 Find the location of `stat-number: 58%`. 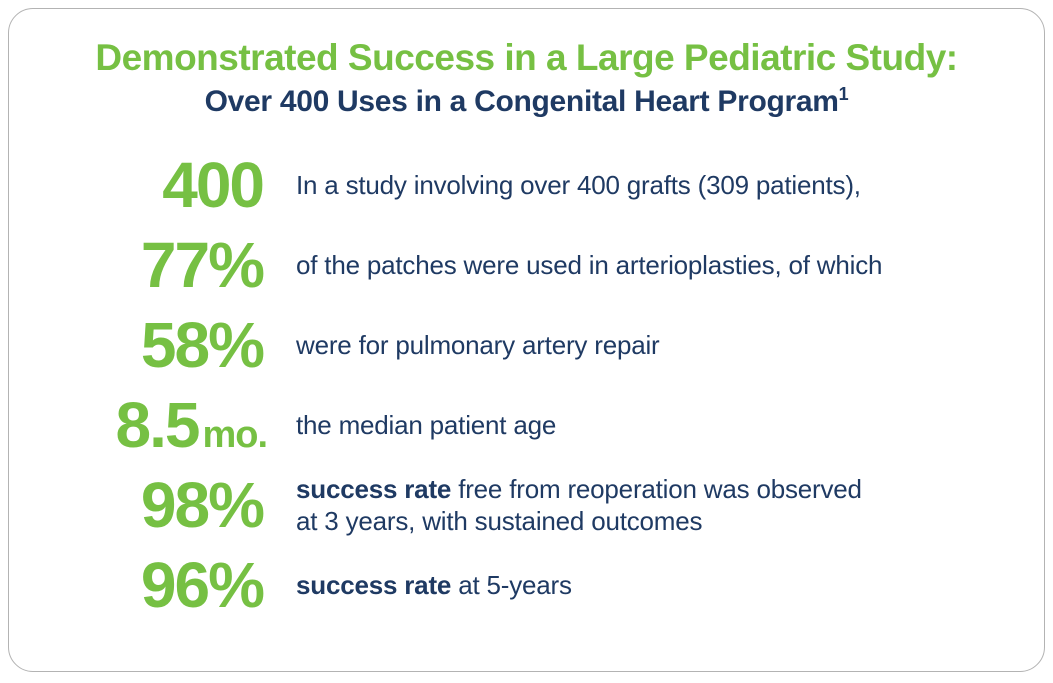

stat-number: 58% is located at coordinates (202, 345).